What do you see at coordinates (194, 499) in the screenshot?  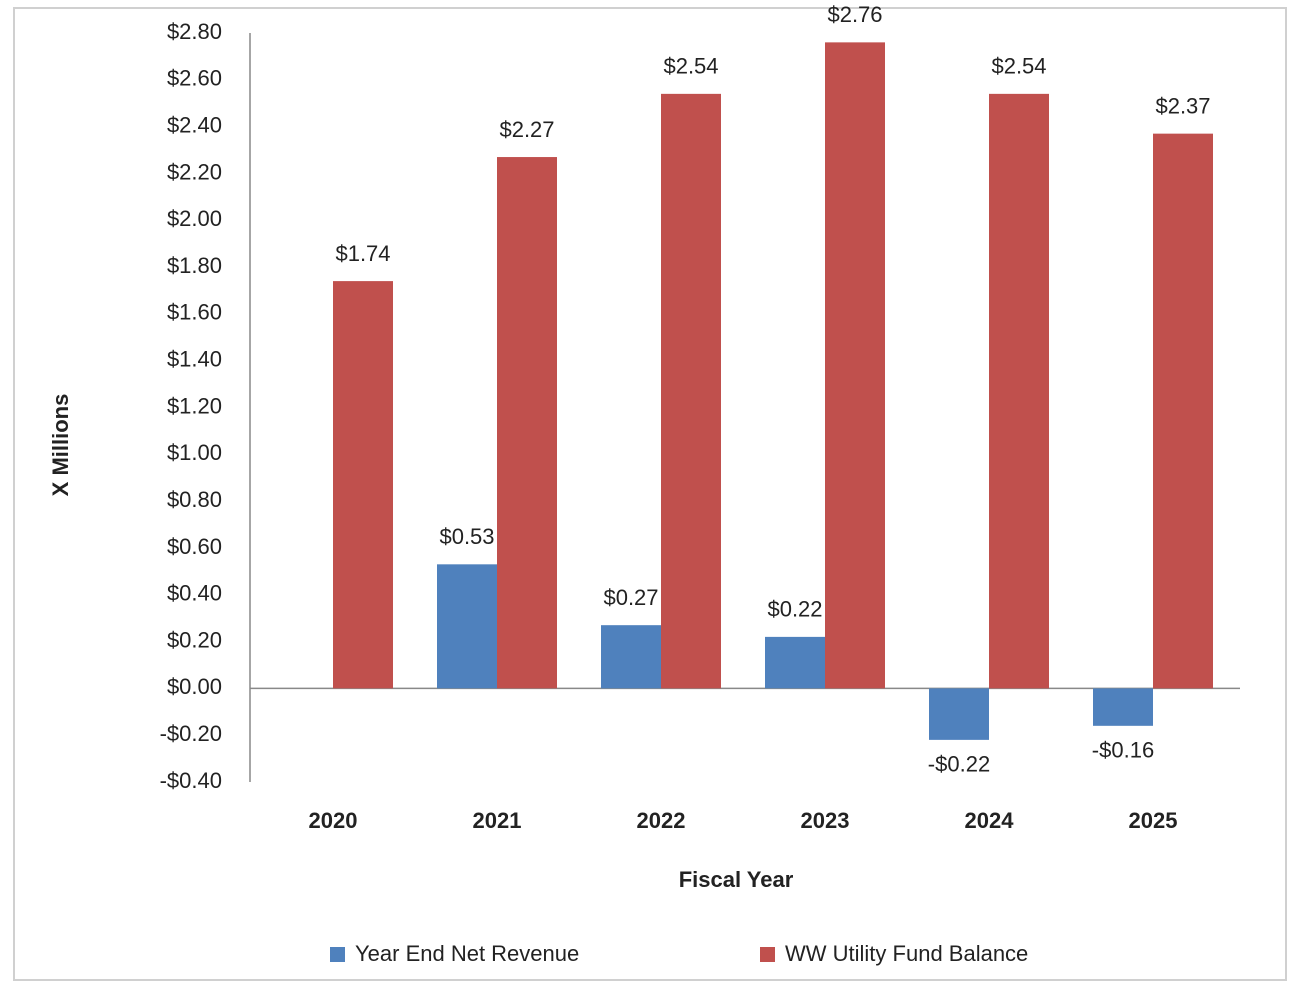 I see `y-tick-label: $0.80` at bounding box center [194, 499].